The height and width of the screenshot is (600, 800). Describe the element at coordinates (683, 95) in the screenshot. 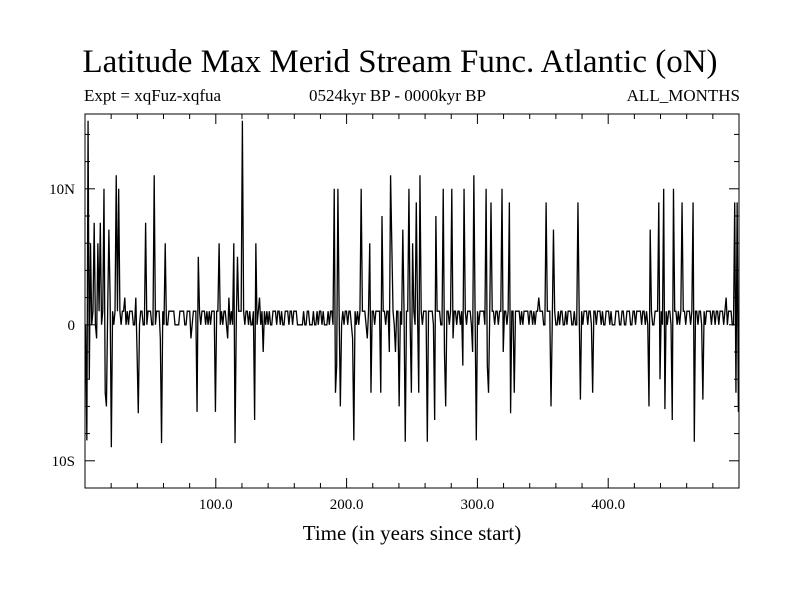

I see `months-label: ALL_MONTHS` at that location.